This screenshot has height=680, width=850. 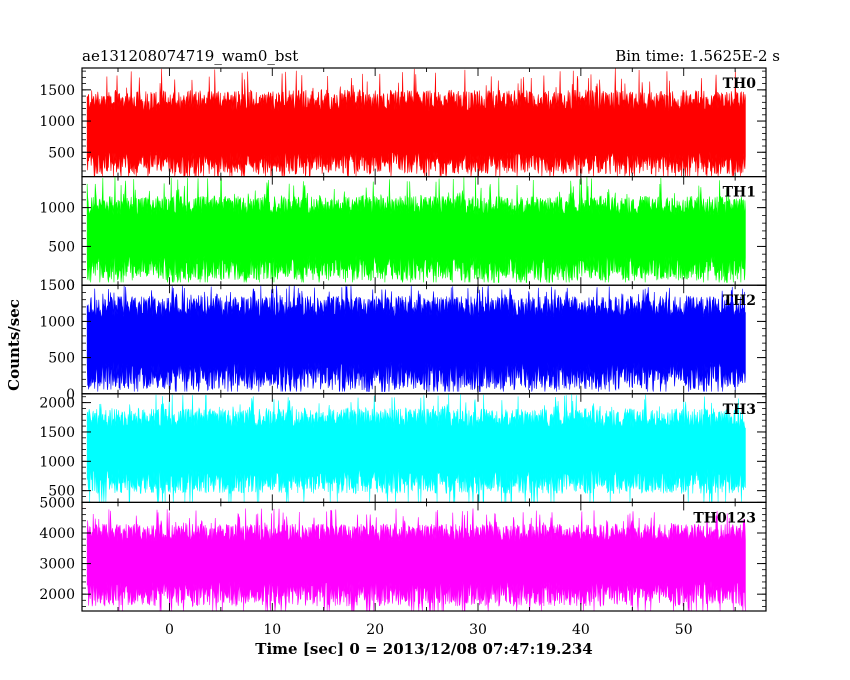 What do you see at coordinates (416, 229) in the screenshot?
I see `series-th1` at bounding box center [416, 229].